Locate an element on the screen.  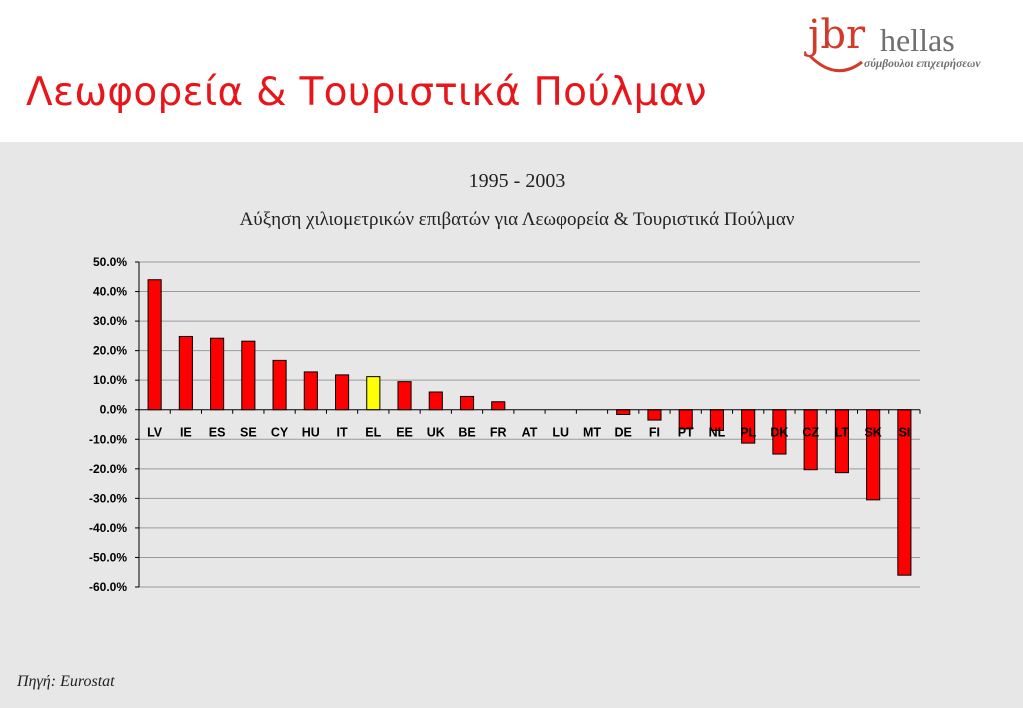
category-label: FI is located at coordinates (654, 433).